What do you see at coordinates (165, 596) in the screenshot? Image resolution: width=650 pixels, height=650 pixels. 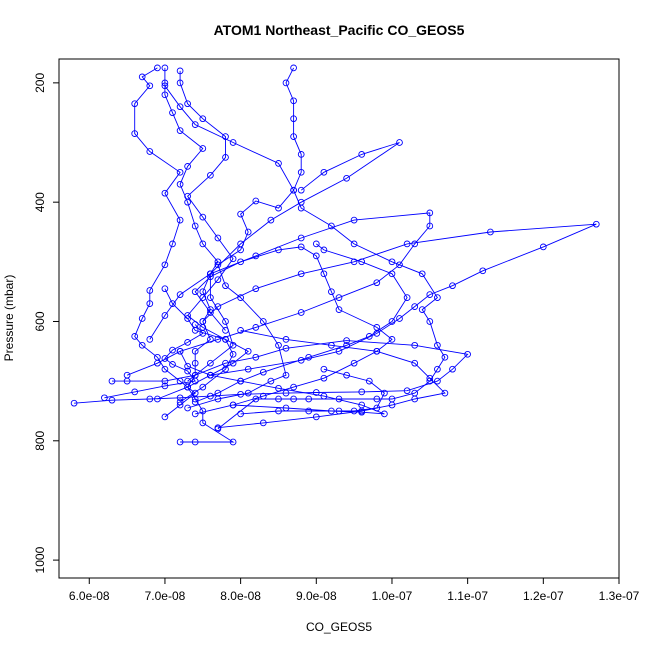 I see `x-tick-label: 7.0e-08` at bounding box center [165, 596].